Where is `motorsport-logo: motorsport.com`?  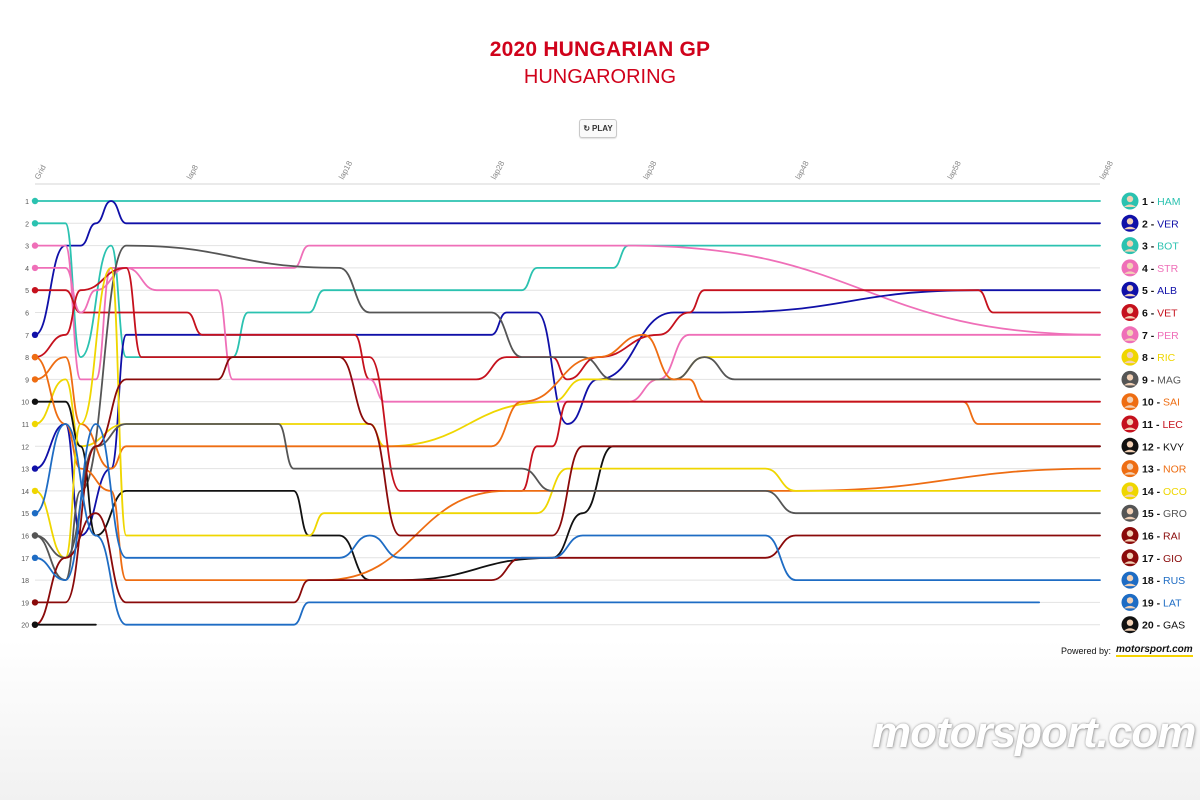
motorsport-logo: motorsport.com is located at coordinates (1154, 650).